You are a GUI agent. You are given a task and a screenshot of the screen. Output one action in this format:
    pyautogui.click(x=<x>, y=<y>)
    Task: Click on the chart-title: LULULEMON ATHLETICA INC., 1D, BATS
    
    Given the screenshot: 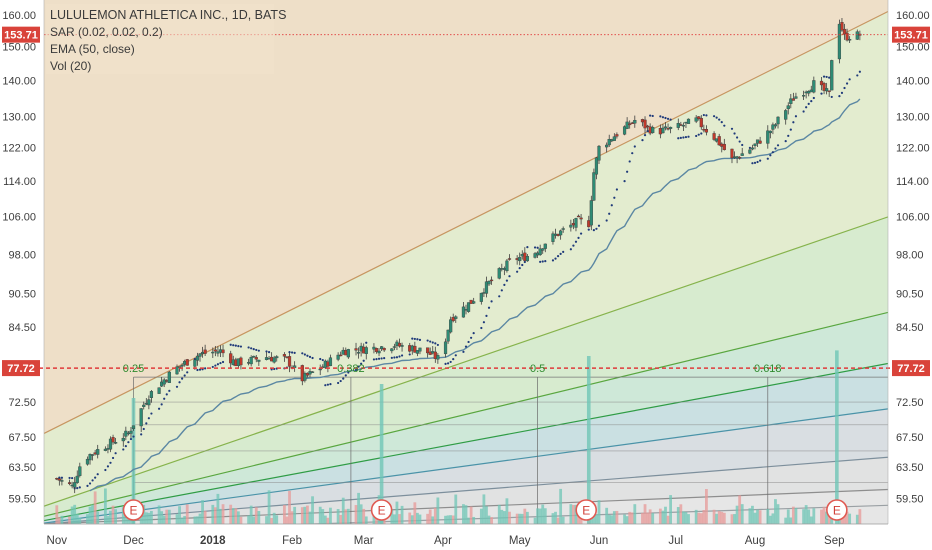 What is the action you would take?
    pyautogui.click(x=168, y=15)
    